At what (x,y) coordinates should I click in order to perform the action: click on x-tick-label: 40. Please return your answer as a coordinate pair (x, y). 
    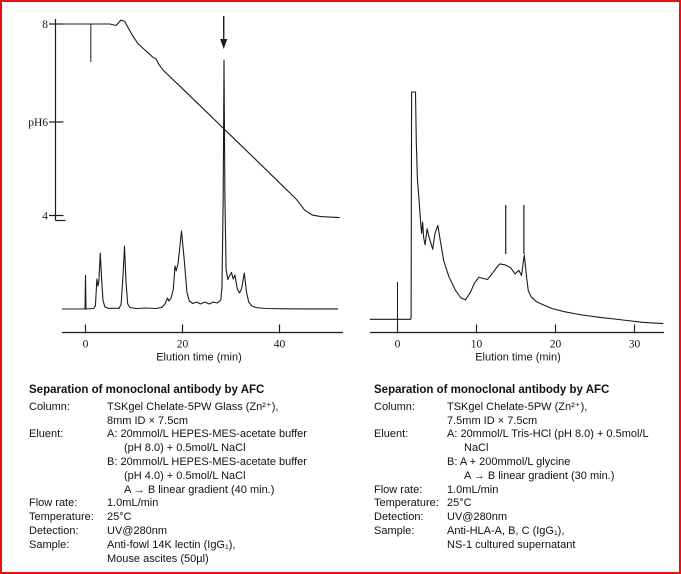
    Looking at the image, I should click on (280, 345).